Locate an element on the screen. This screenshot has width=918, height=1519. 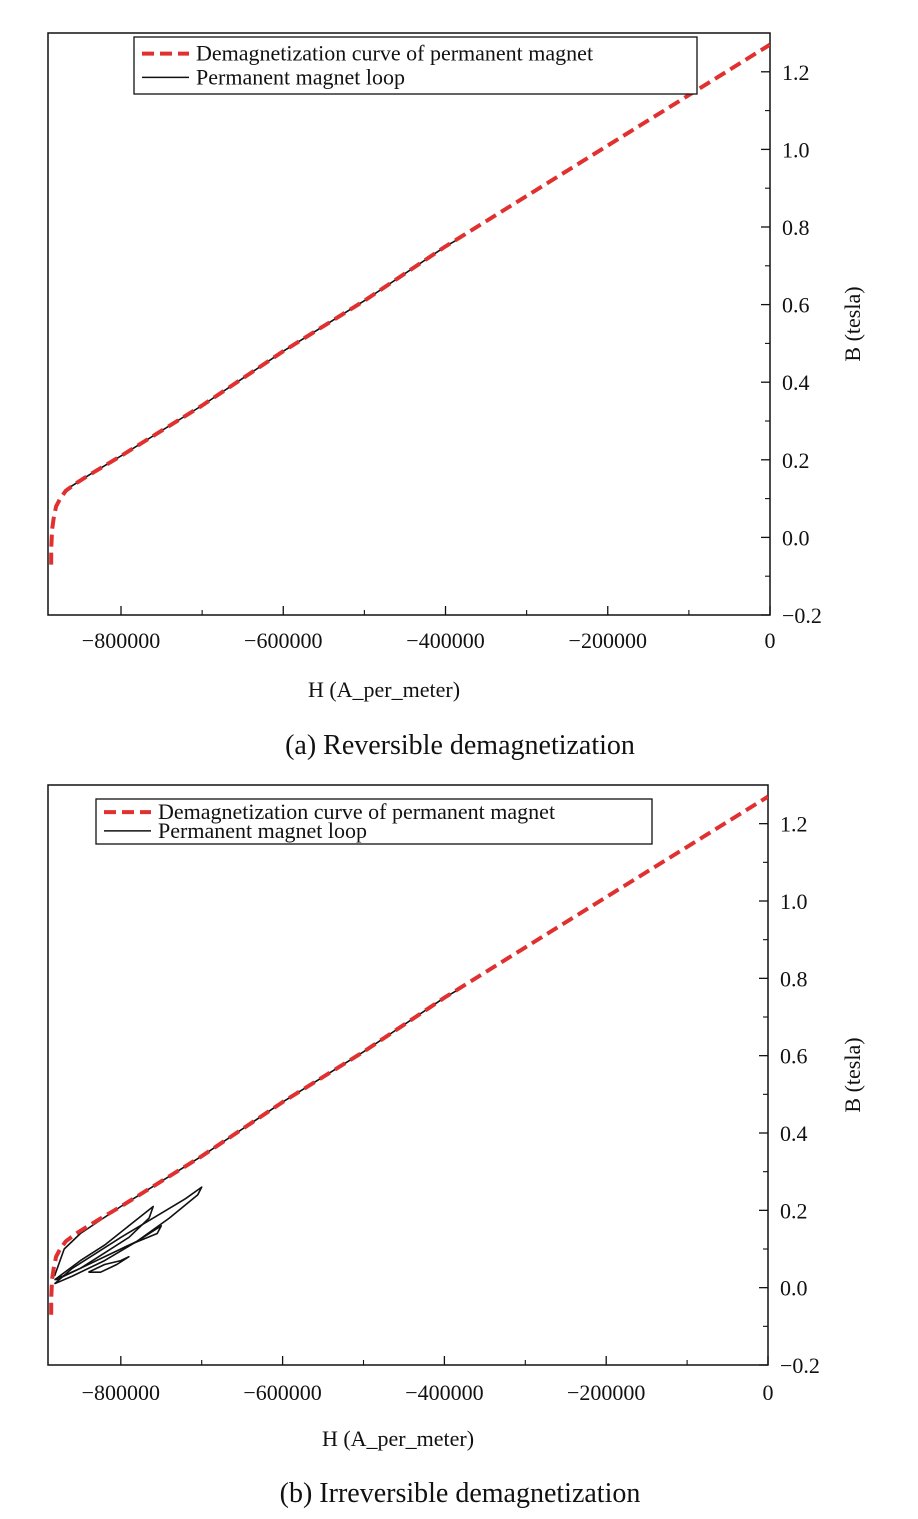
caption-a: (a) Reversible demagnetization is located at coordinates (460, 745).